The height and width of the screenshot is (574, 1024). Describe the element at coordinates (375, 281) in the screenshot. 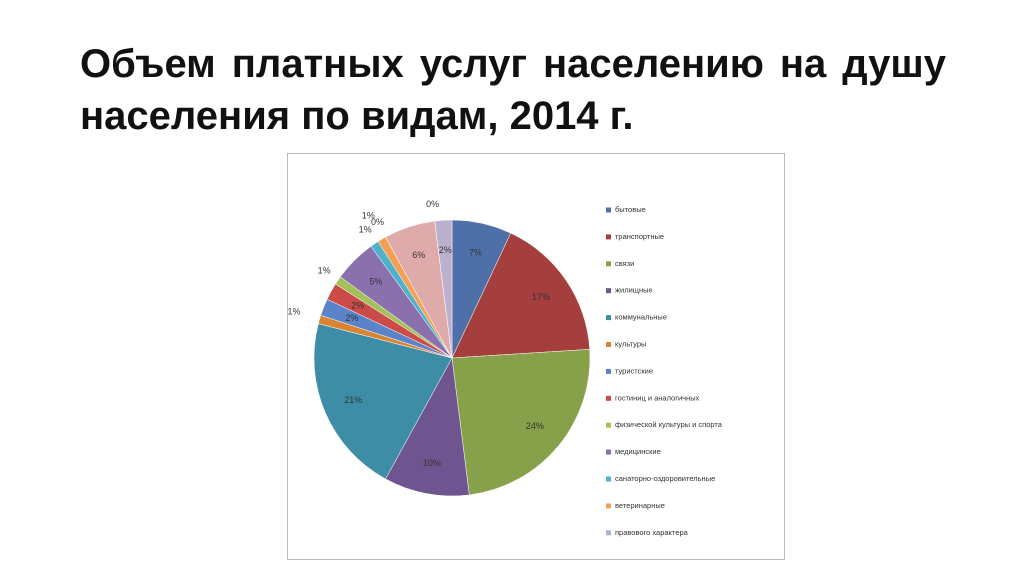

I see `slice-label: 5%` at that location.